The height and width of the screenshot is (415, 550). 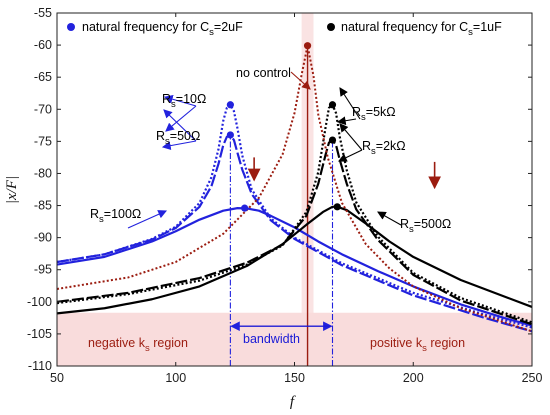 What do you see at coordinates (43, 206) in the screenshot?
I see `y-tick-label--85: -85` at bounding box center [43, 206].